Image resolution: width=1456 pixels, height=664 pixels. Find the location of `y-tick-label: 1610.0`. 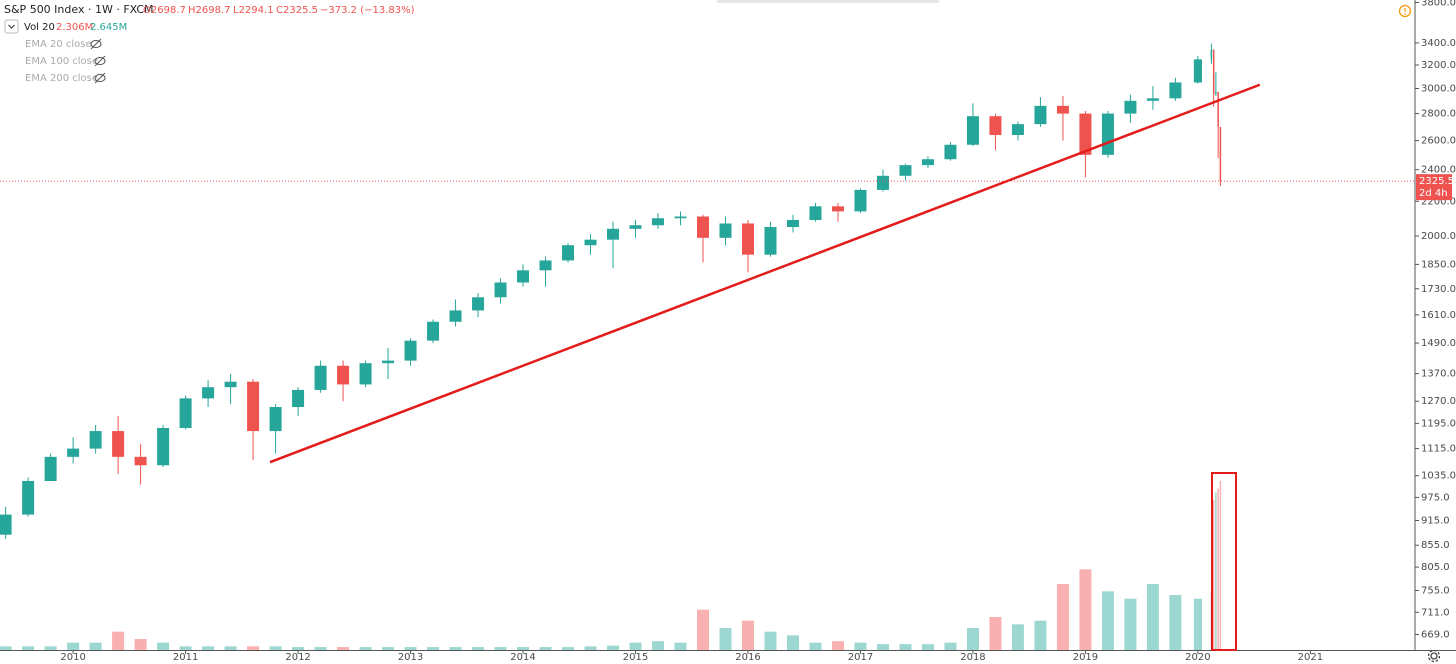

y-tick-label: 1610.0 is located at coordinates (1438, 315).